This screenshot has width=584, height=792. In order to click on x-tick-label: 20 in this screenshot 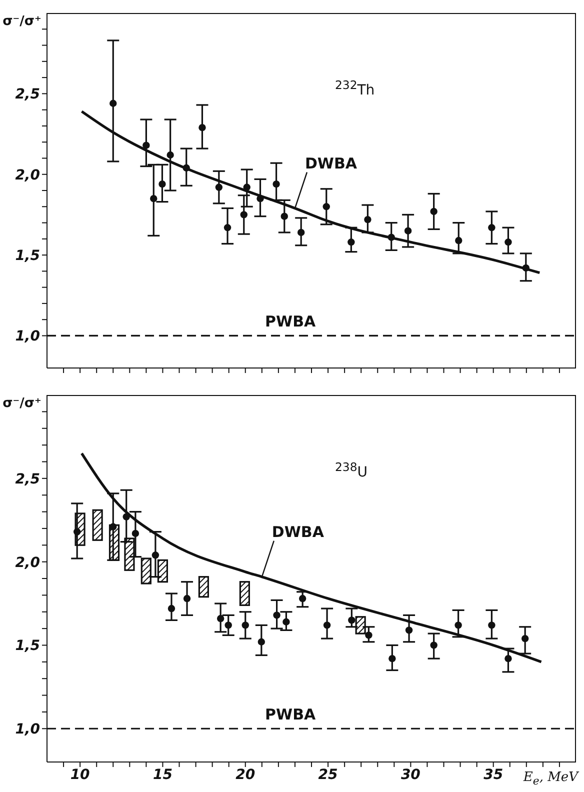, I will do `click(246, 774)`.